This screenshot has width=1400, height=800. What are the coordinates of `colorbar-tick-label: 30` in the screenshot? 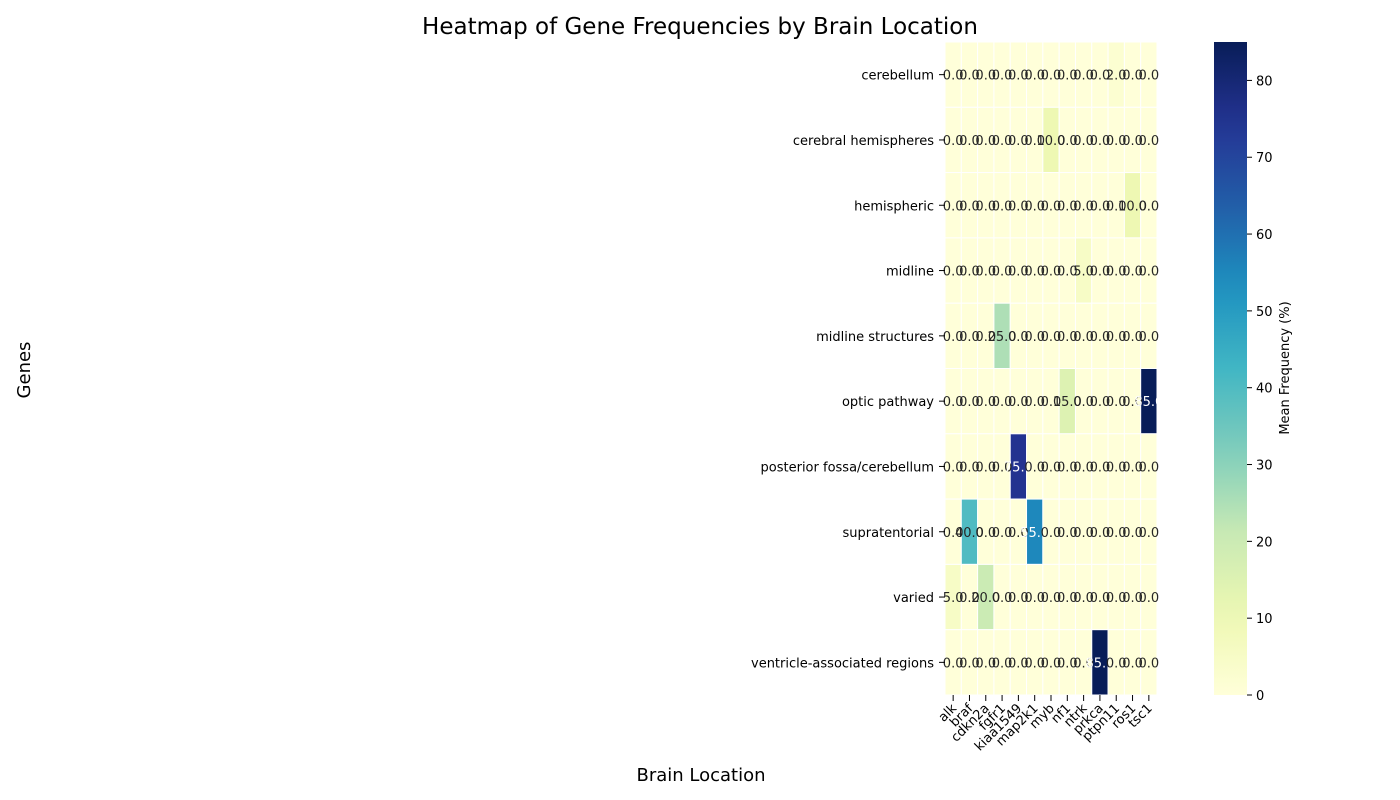 It's located at (1264, 466).